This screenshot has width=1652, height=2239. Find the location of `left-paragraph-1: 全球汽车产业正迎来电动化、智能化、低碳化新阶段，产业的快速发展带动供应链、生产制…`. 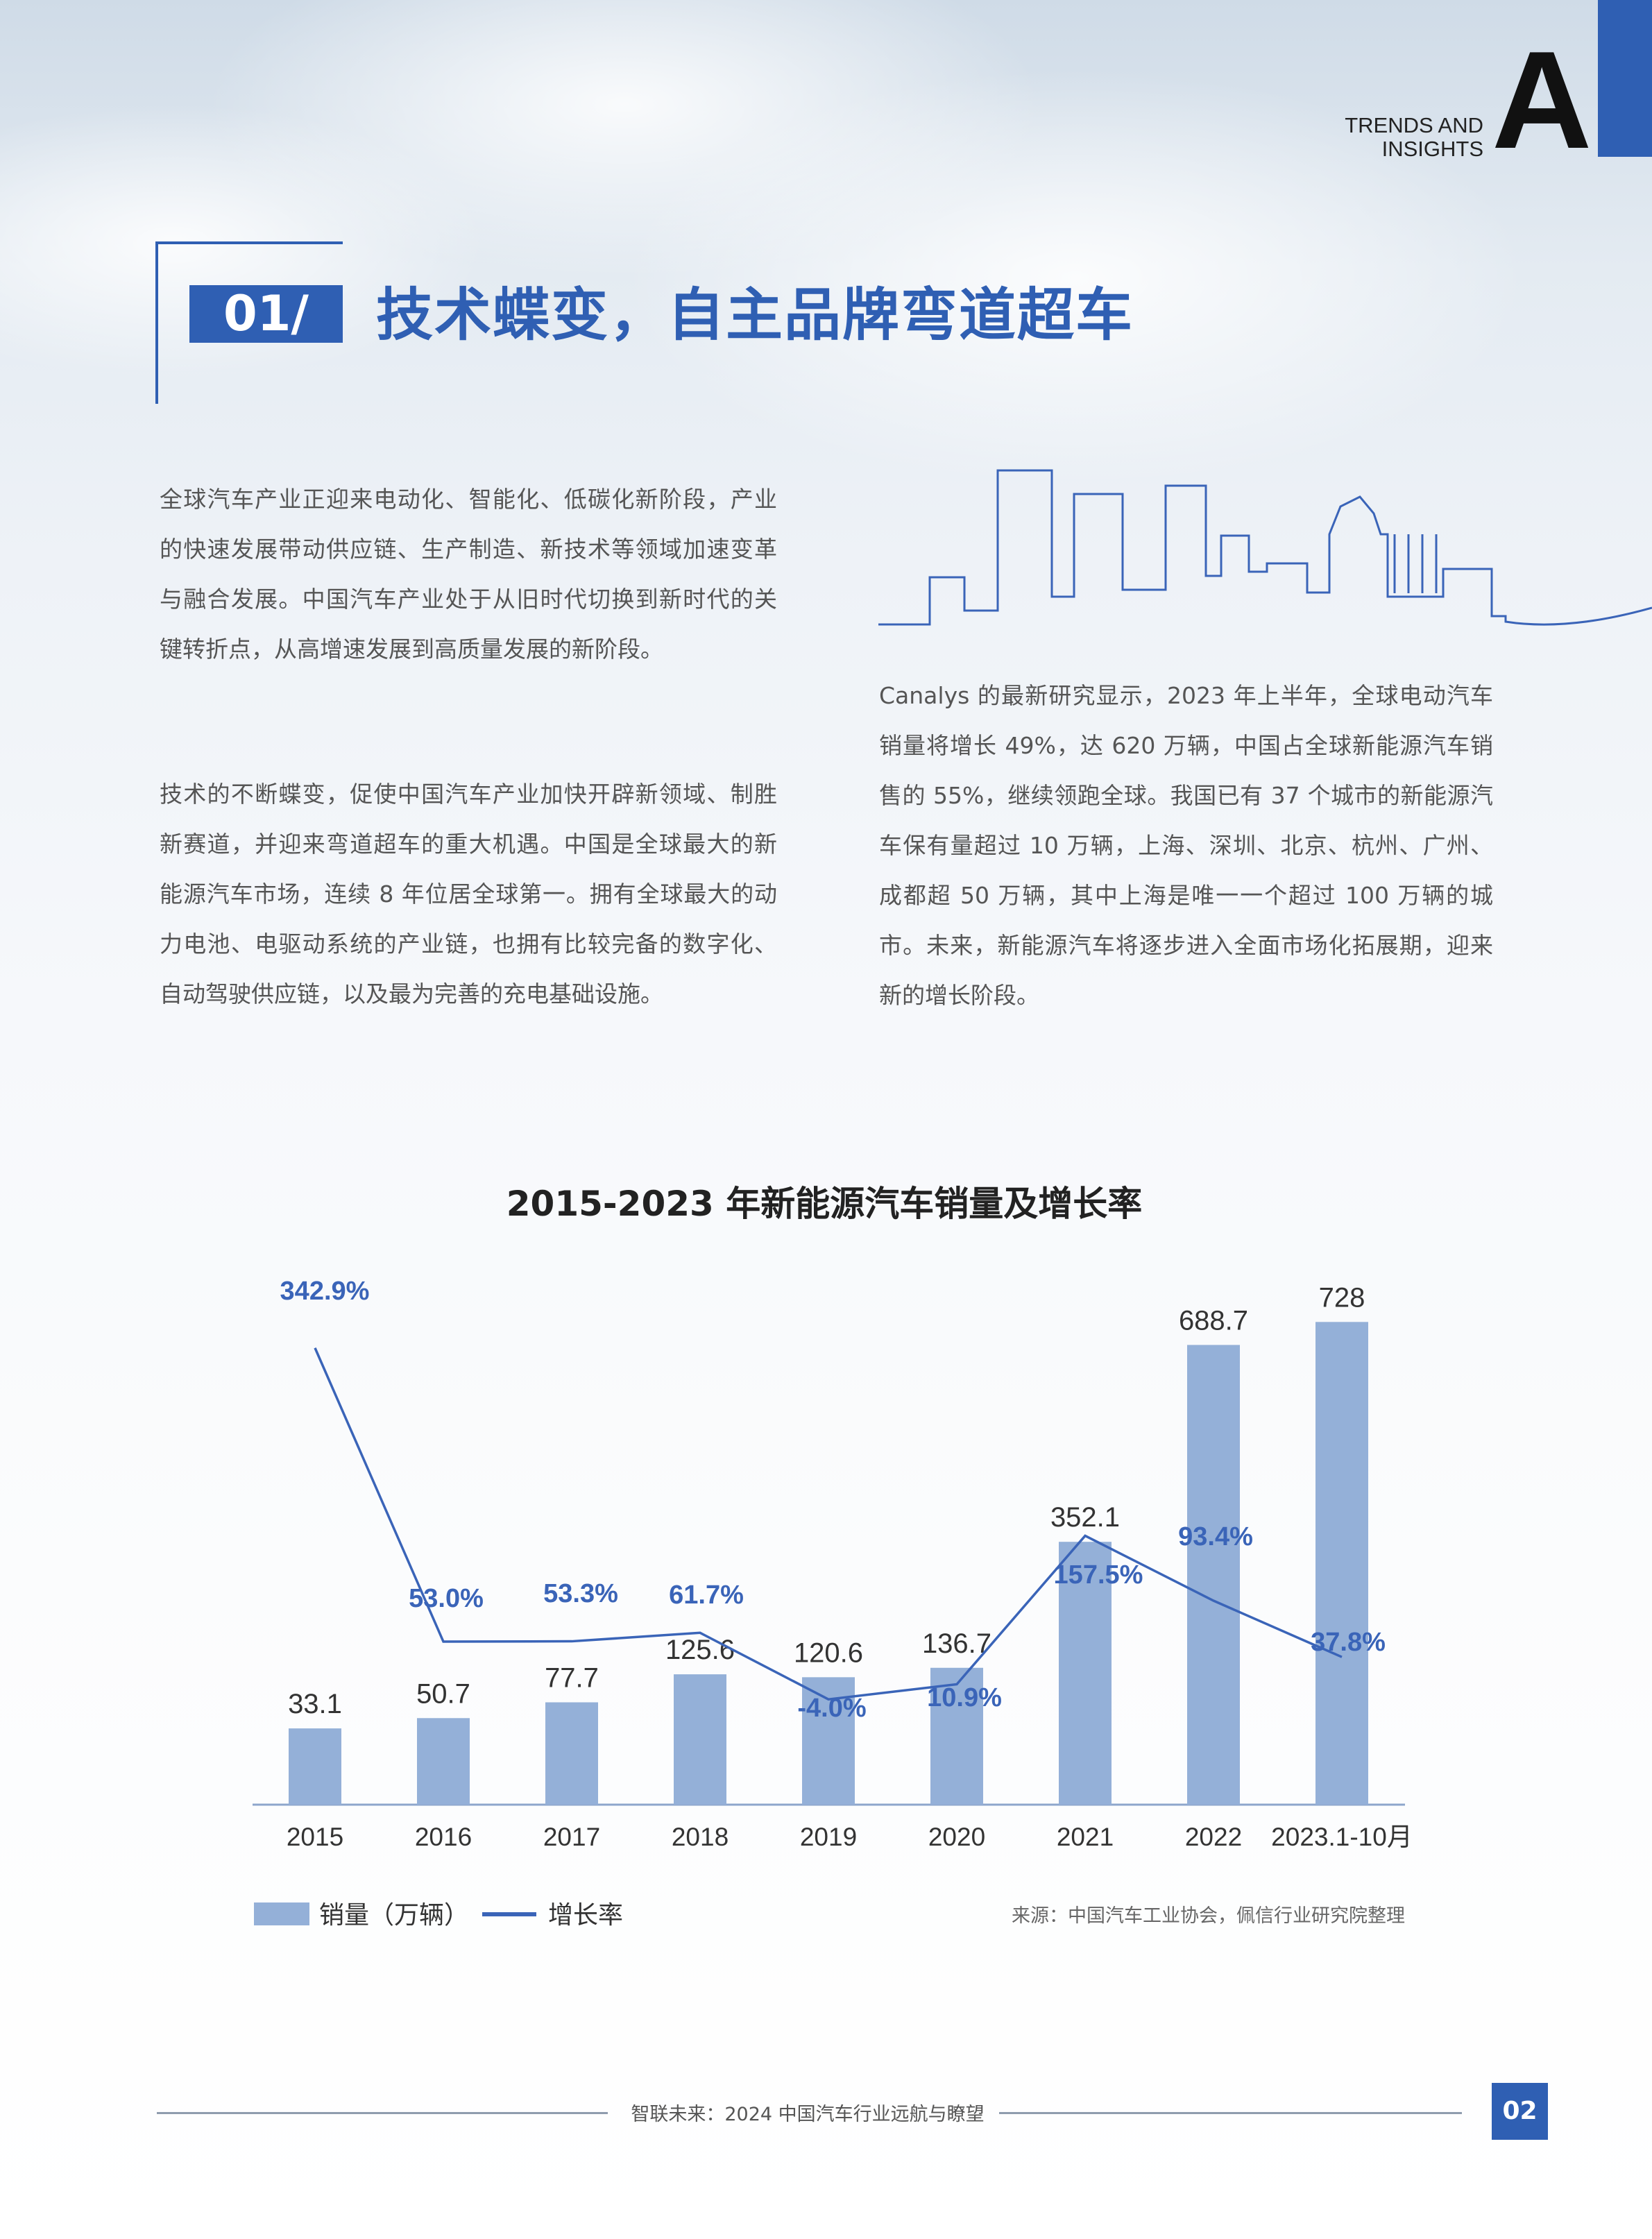

left-paragraph-1: 全球汽车产业正迎来电动化、智能化、低碳化新阶段，产业的快速发展带动供应链、生产制… is located at coordinates (469, 575).